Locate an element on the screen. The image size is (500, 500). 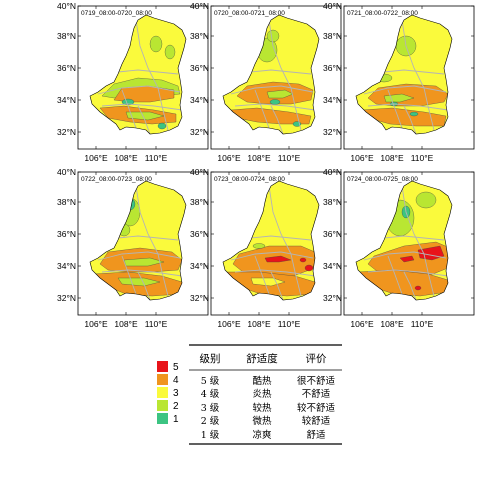
comfort-region-level2 is located at coordinates (170, 52).